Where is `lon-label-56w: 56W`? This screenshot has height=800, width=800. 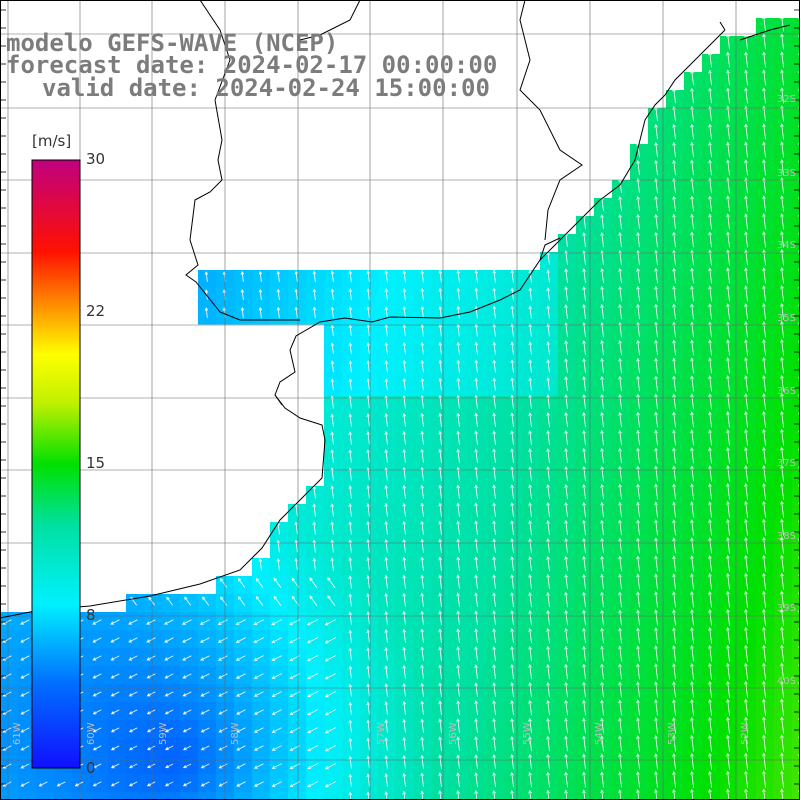
lon-label-56w: 56W is located at coordinates (453, 733).